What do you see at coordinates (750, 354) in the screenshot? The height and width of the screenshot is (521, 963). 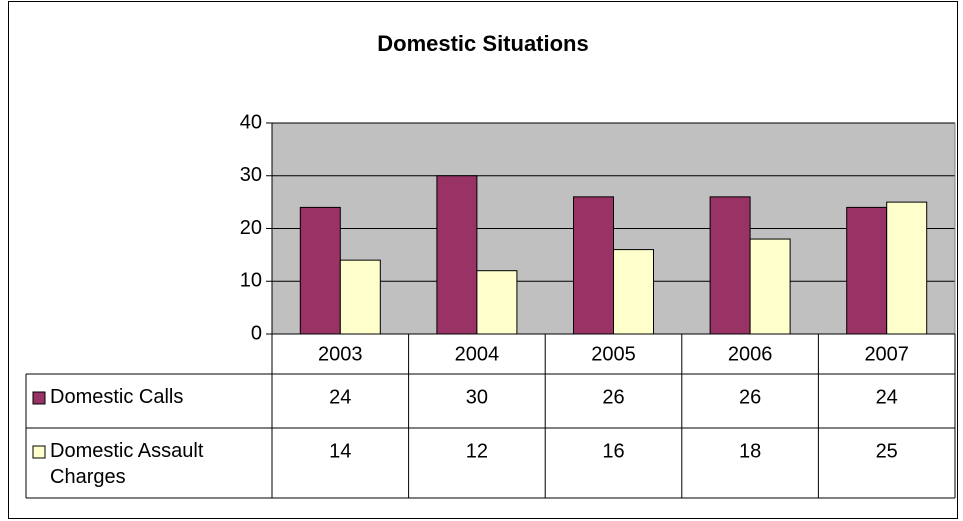 I see `x-tick-label: 2006` at bounding box center [750, 354].